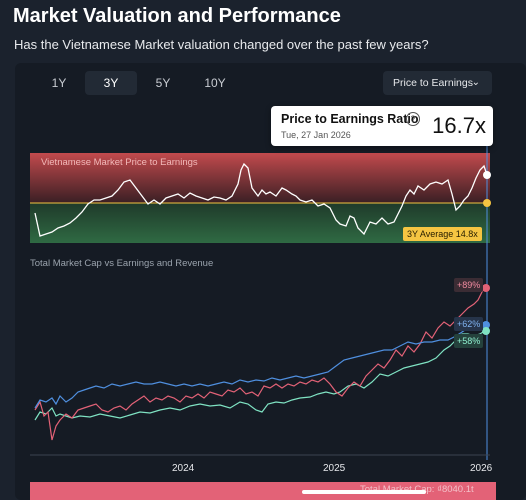 The image size is (526, 500). I want to click on page-title: Market Valuation and Performance, so click(177, 16).